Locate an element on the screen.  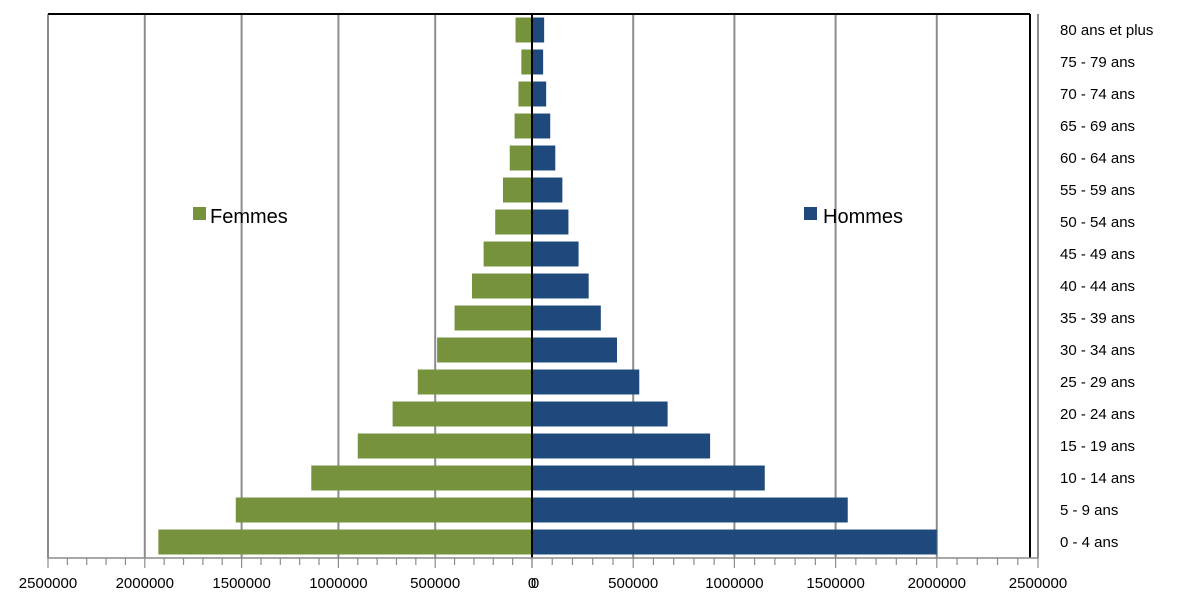
category-label: 0 - 4 ans is located at coordinates (1089, 542).